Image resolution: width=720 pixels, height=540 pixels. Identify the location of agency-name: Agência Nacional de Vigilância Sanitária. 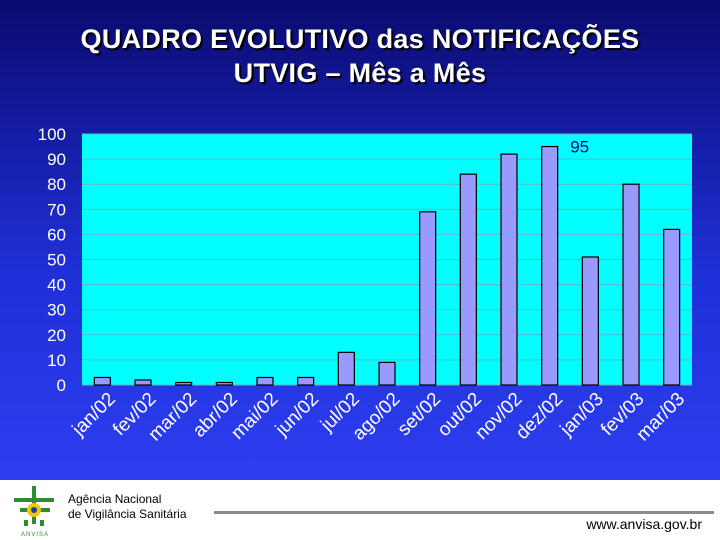
(127, 507).